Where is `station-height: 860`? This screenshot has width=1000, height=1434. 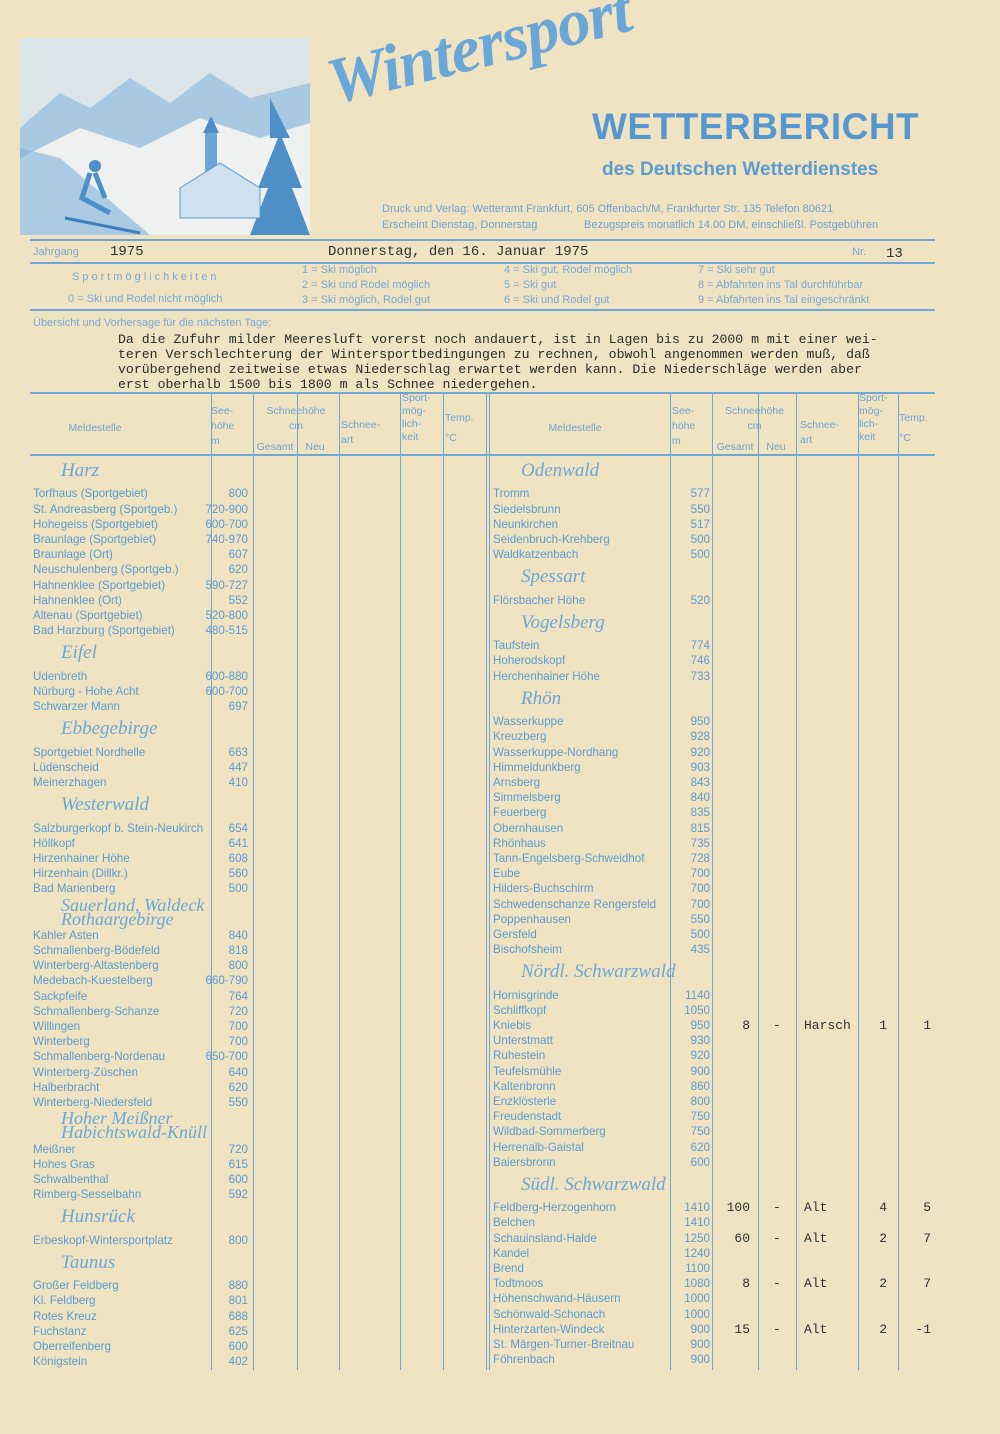
station-height: 860 is located at coordinates (700, 1086).